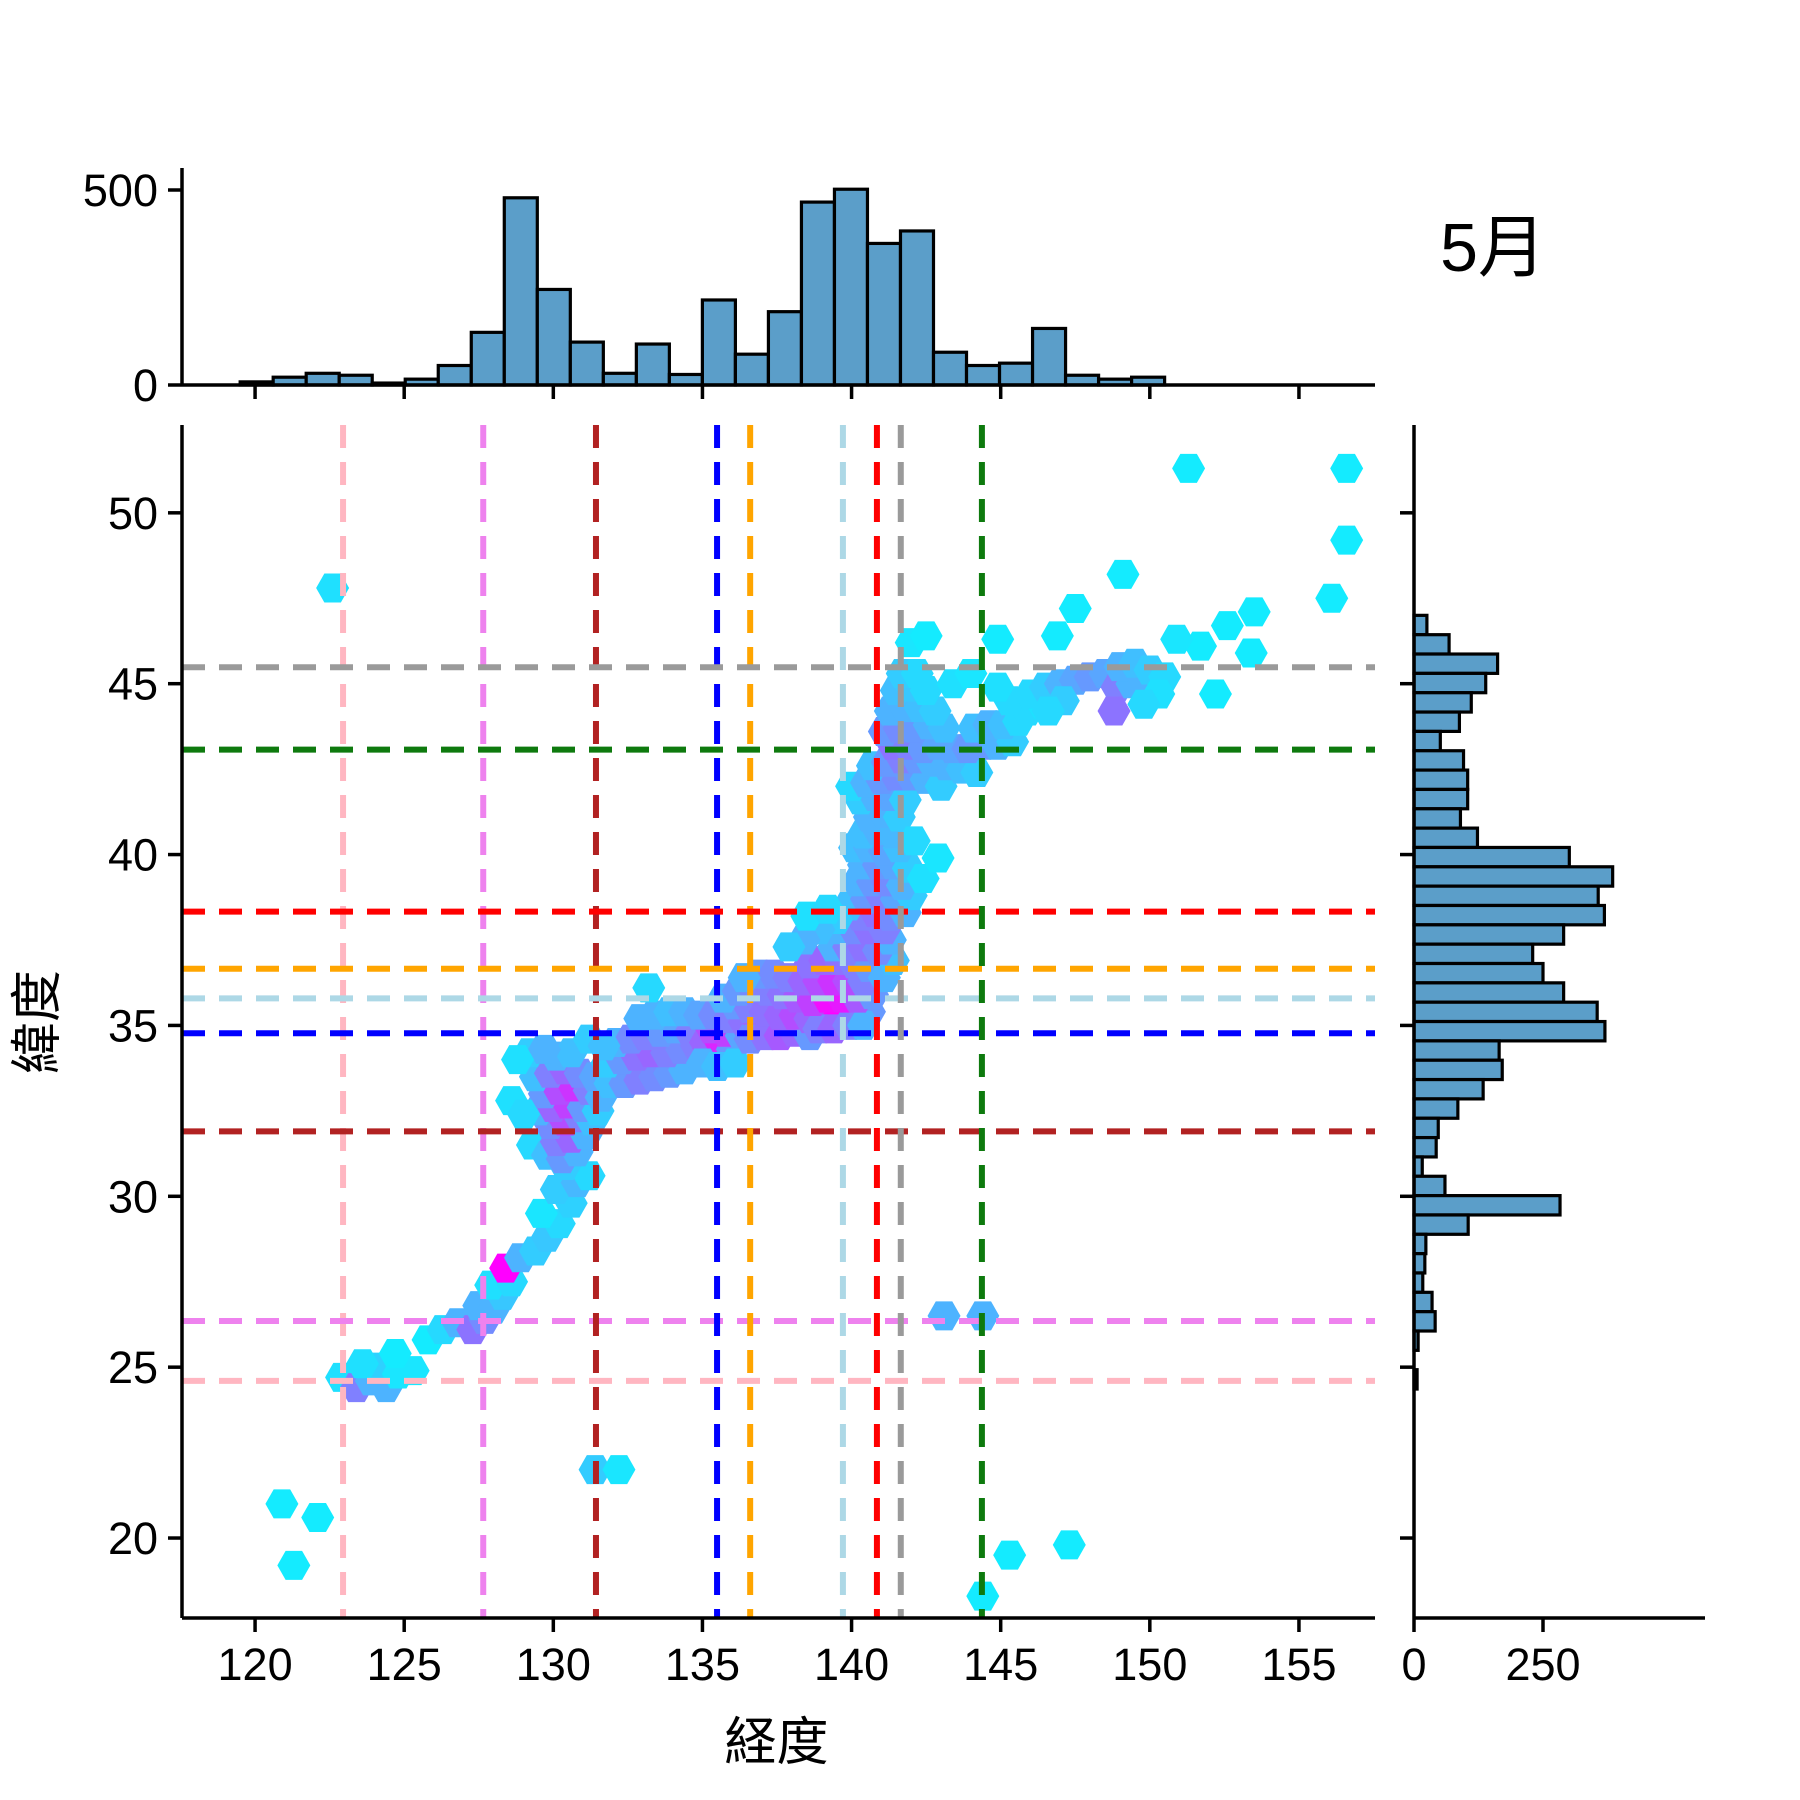 The image size is (1800, 1800). What do you see at coordinates (145, 385) in the screenshot?
I see `top-hist-tick-label: 0` at bounding box center [145, 385].